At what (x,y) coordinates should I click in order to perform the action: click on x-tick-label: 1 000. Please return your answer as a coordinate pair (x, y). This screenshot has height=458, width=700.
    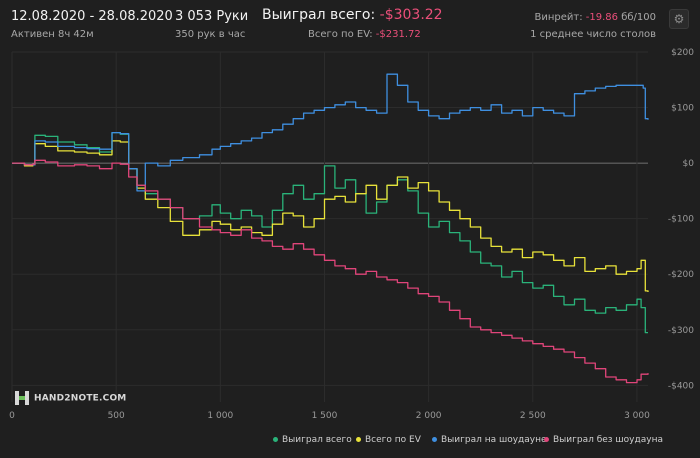
    Looking at the image, I should click on (220, 416).